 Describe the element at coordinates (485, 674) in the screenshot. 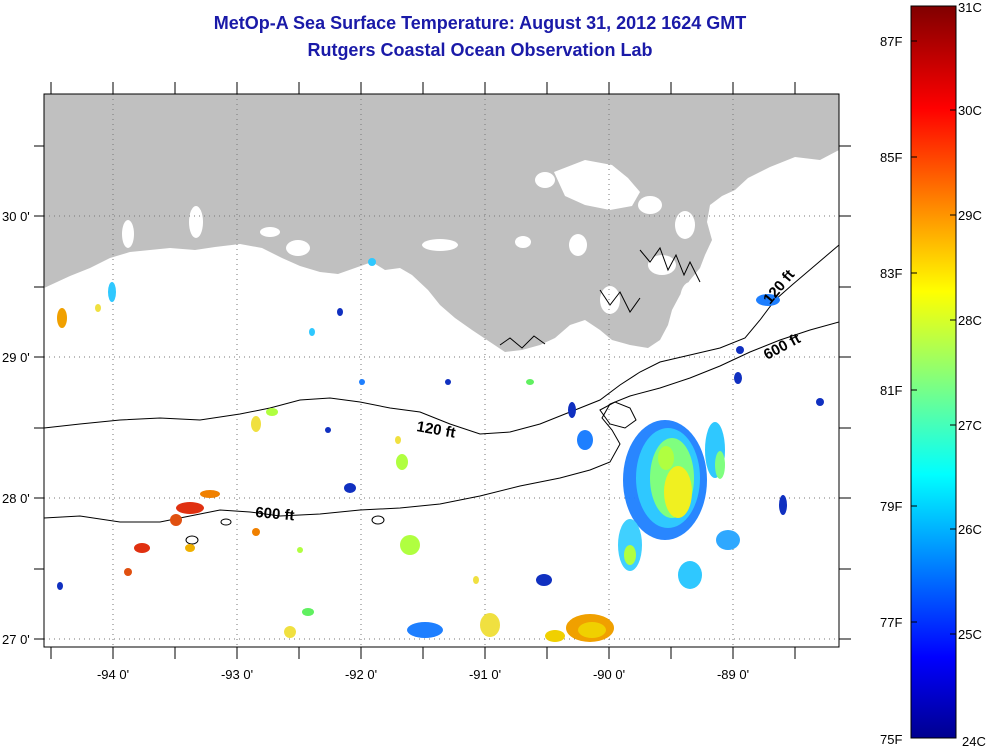

I see `lon-label: -91 0'` at that location.